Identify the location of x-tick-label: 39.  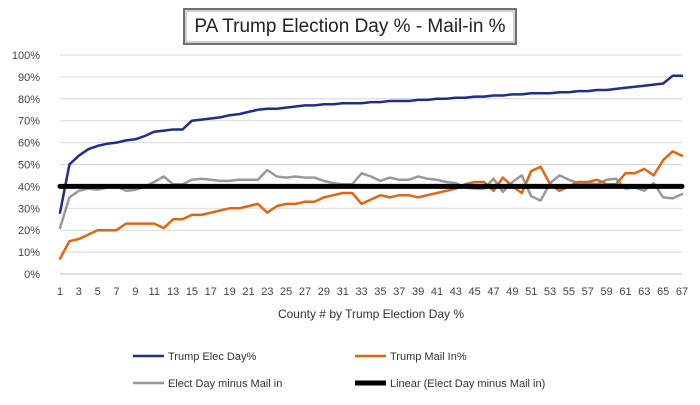
(418, 292).